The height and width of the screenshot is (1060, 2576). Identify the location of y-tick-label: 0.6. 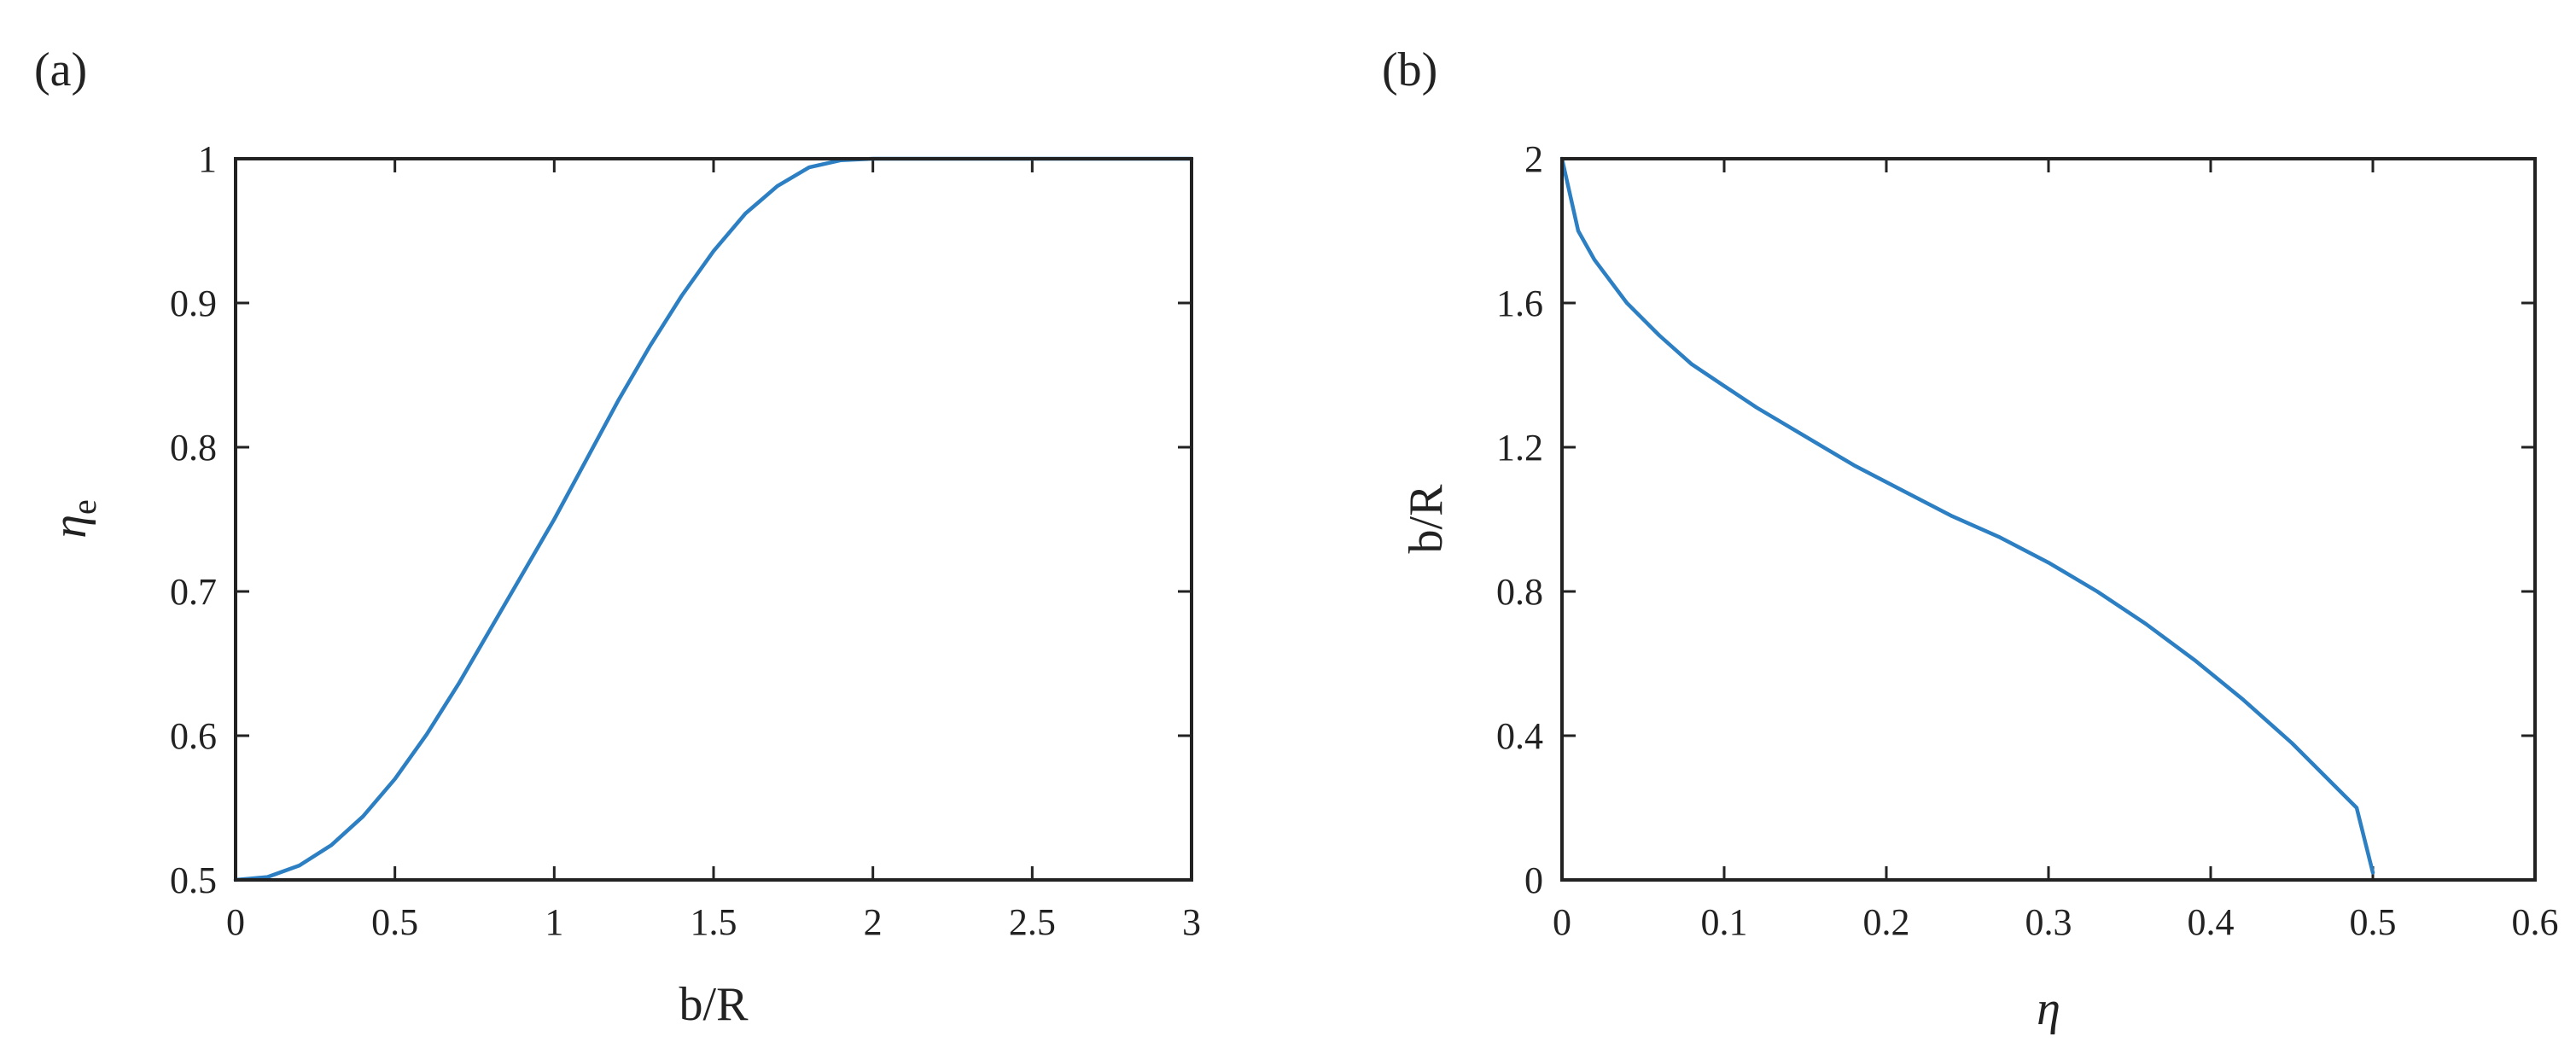
(193, 736).